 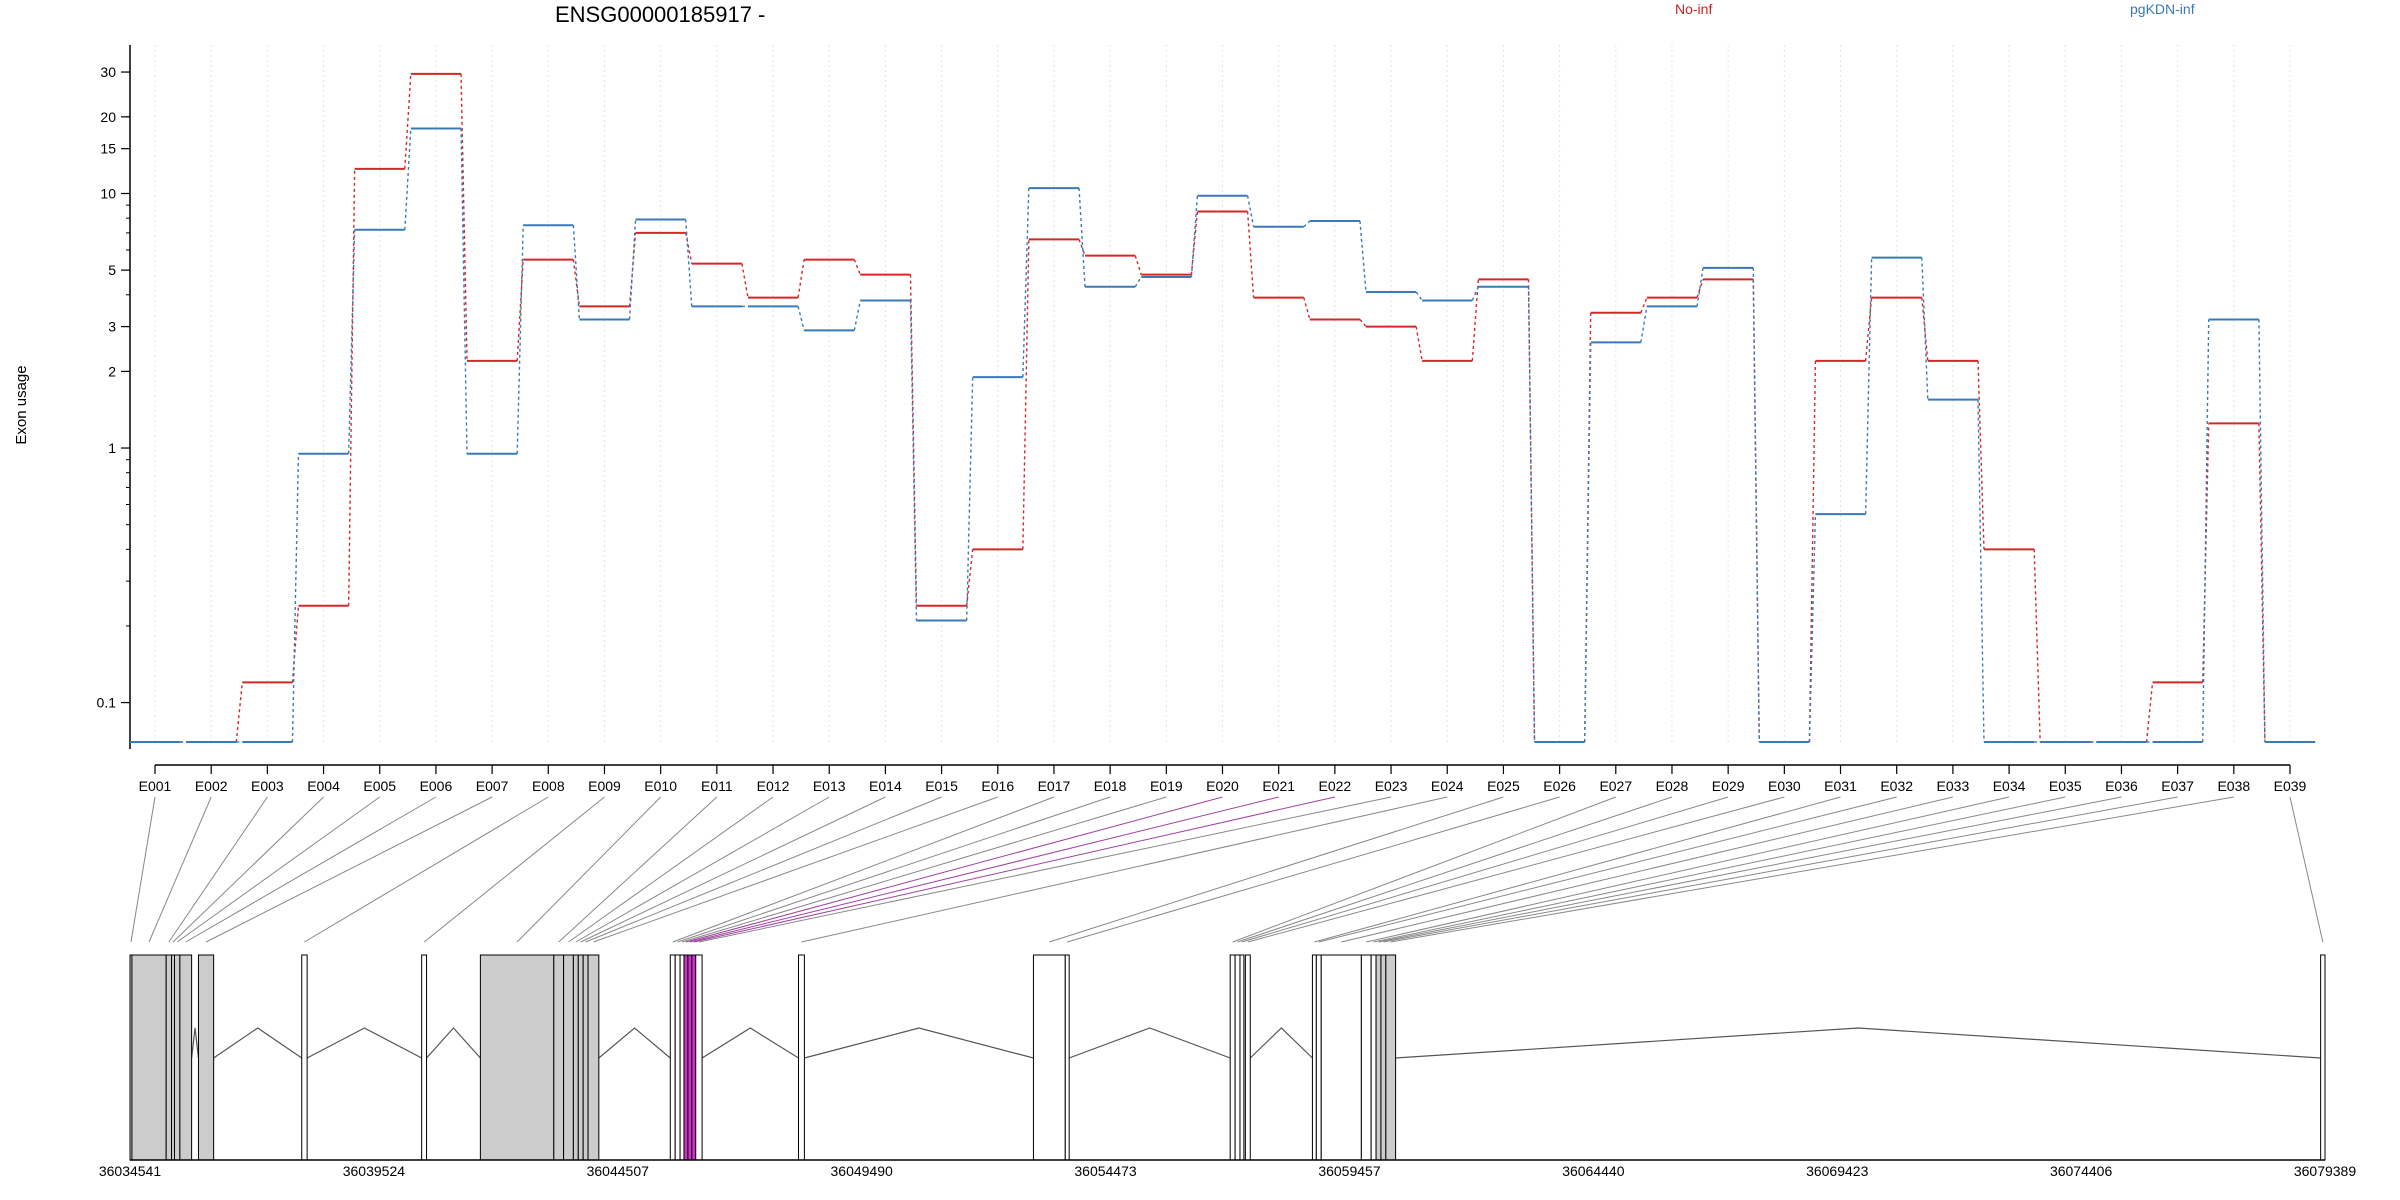 What do you see at coordinates (1615, 786) in the screenshot?
I see `x-tick-label: E027` at bounding box center [1615, 786].